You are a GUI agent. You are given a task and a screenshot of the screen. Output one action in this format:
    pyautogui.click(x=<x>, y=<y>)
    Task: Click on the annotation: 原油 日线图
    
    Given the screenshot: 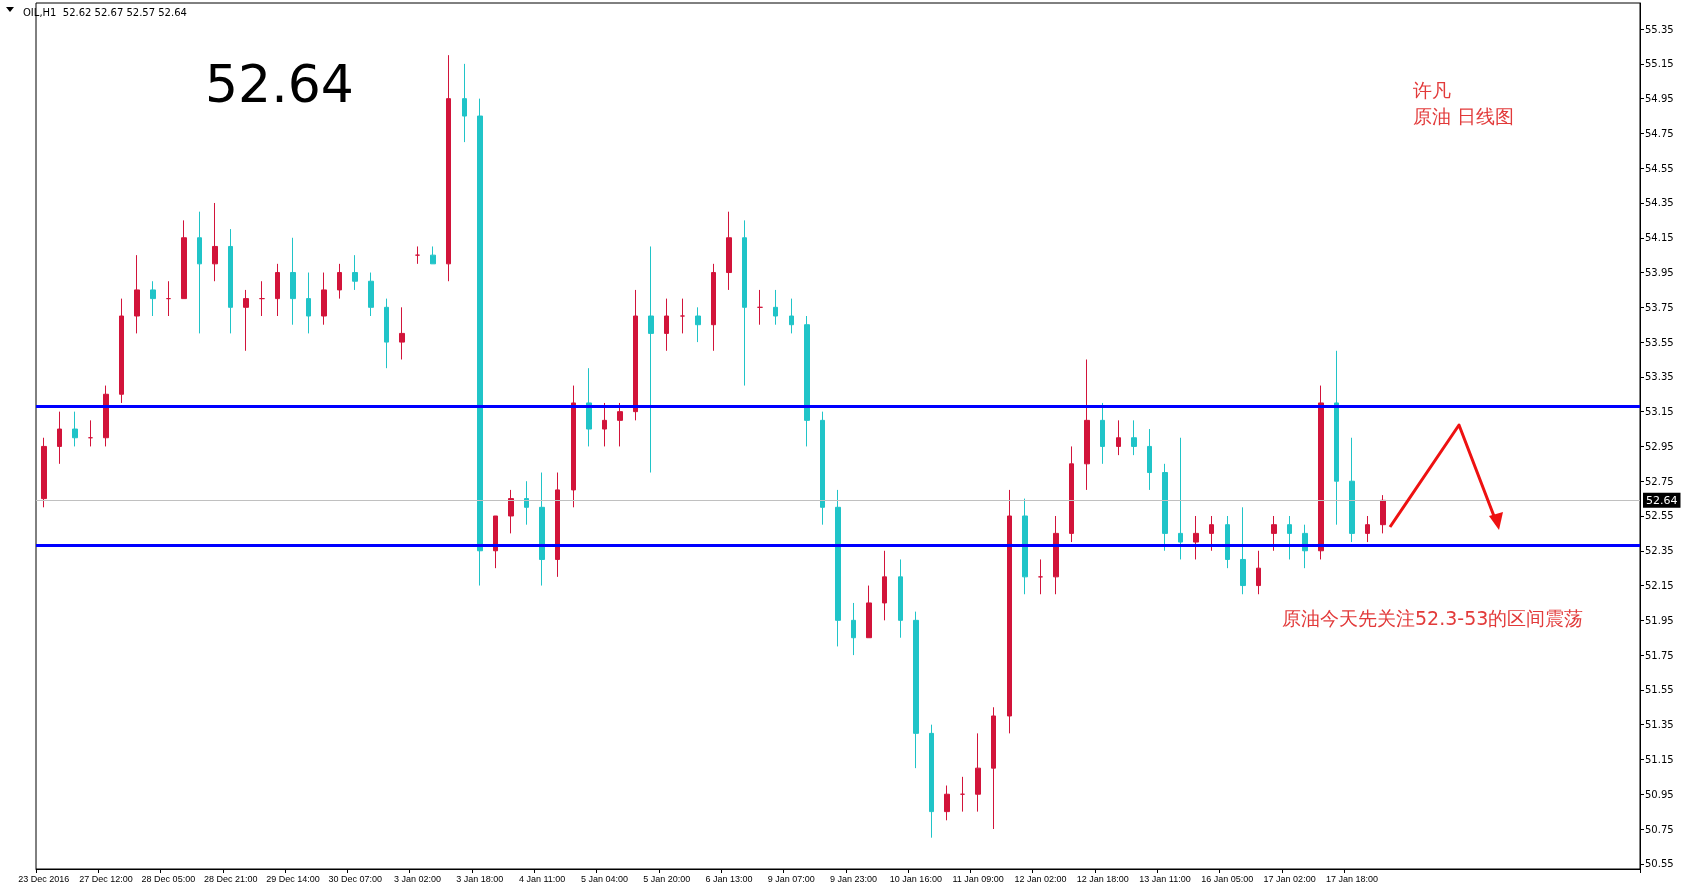 What is the action you would take?
    pyautogui.click(x=1464, y=115)
    